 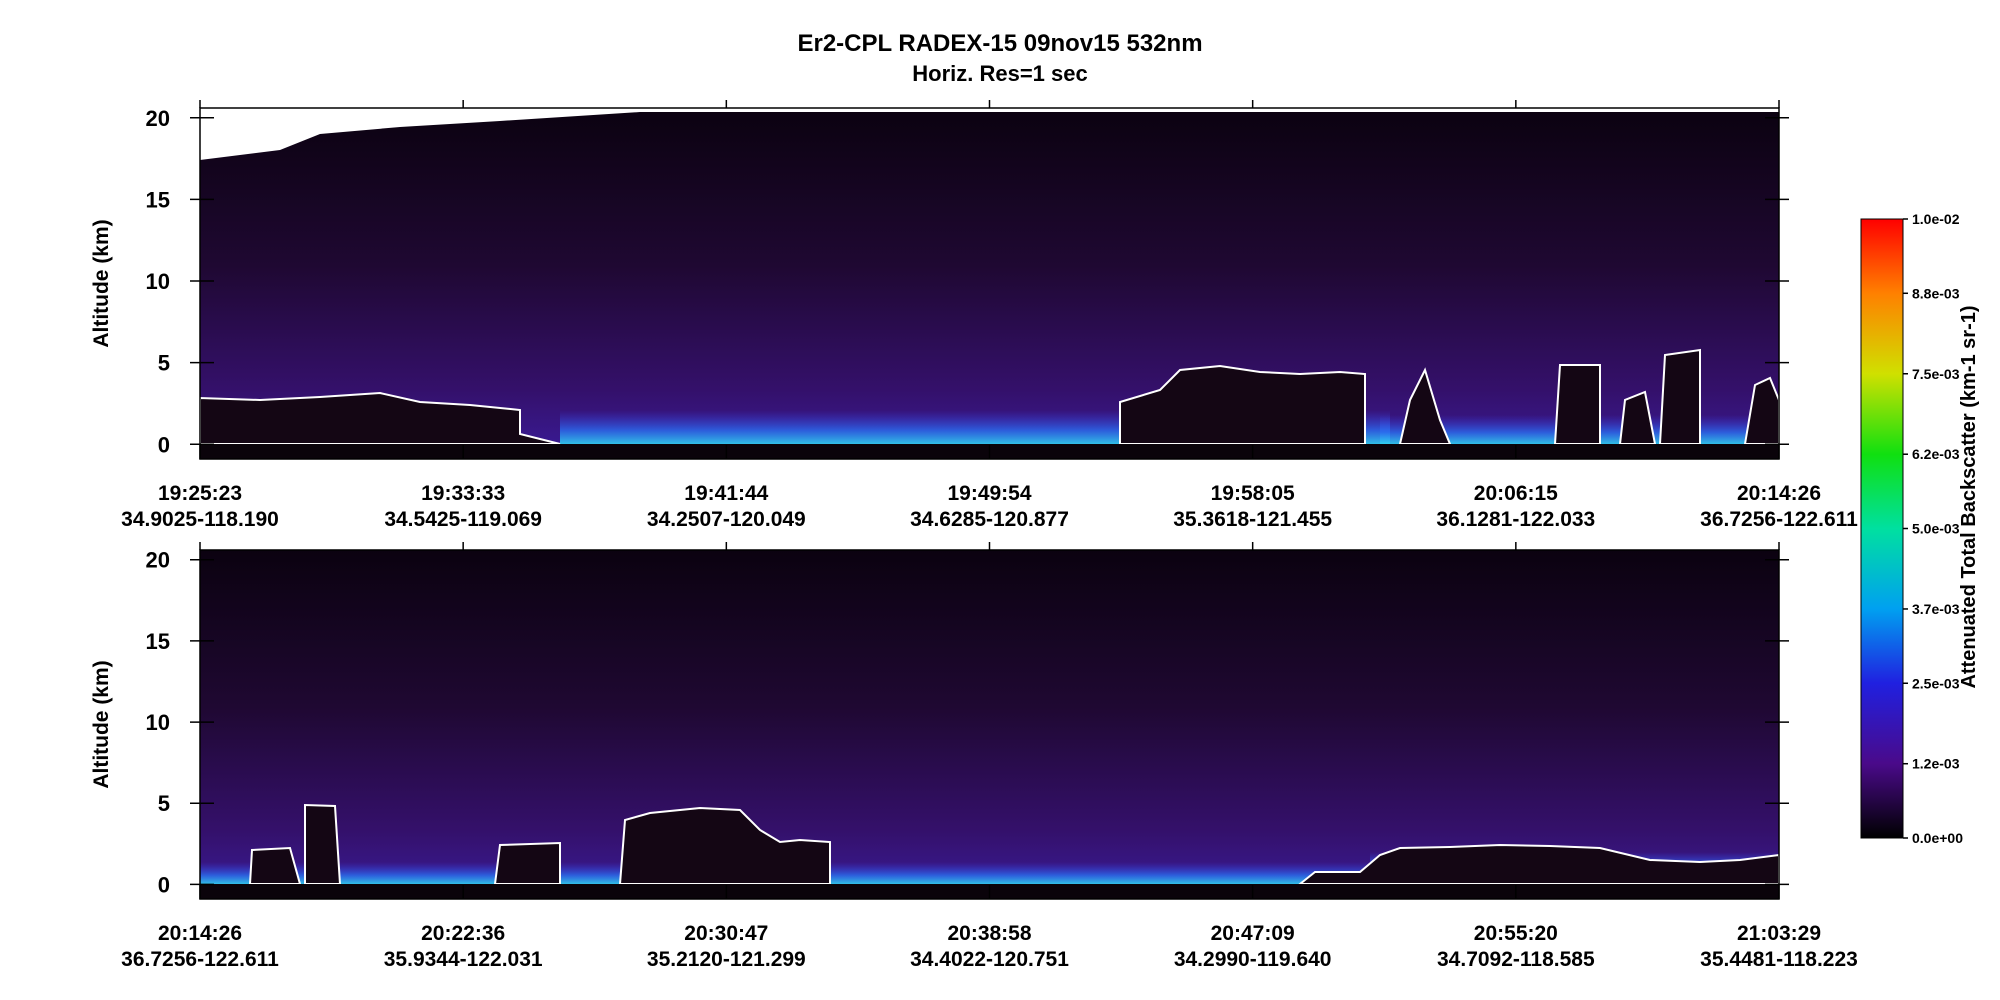 What do you see at coordinates (1936, 764) in the screenshot?
I see `colorbar-tick-label: 1.2e-03` at bounding box center [1936, 764].